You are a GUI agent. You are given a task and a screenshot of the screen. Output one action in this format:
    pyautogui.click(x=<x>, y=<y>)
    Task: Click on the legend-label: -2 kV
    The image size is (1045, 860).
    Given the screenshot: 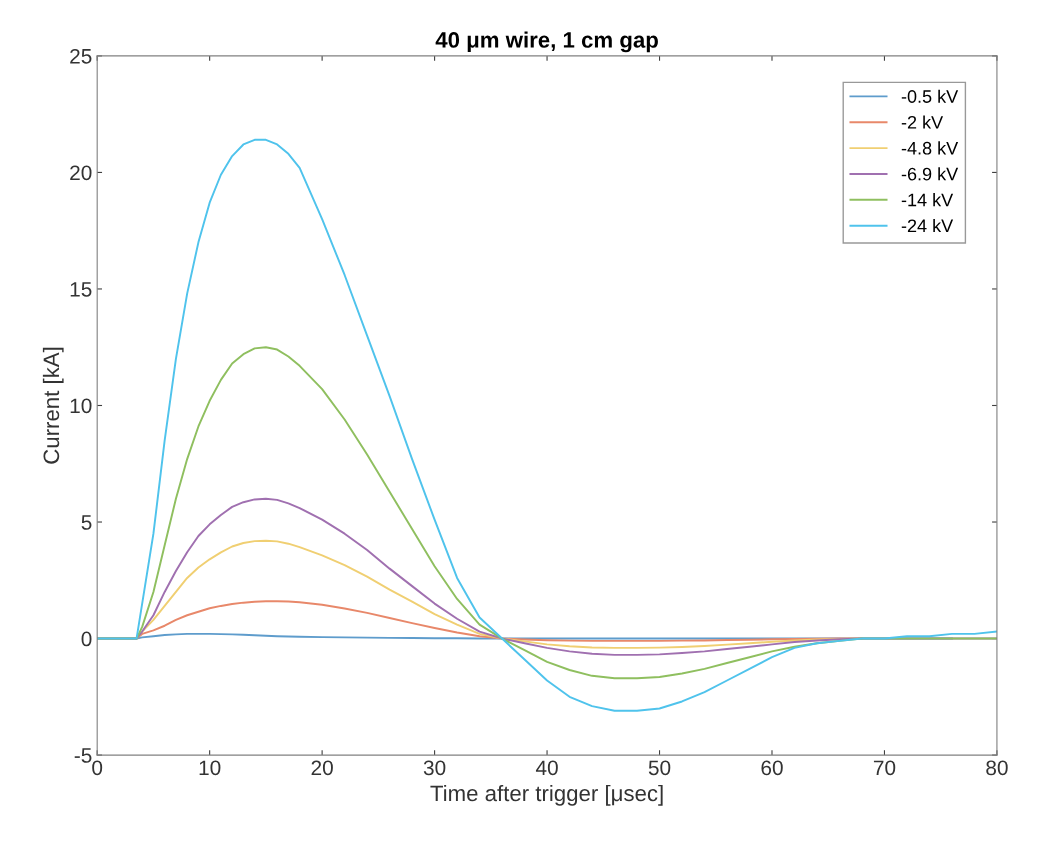 What is the action you would take?
    pyautogui.click(x=922, y=122)
    